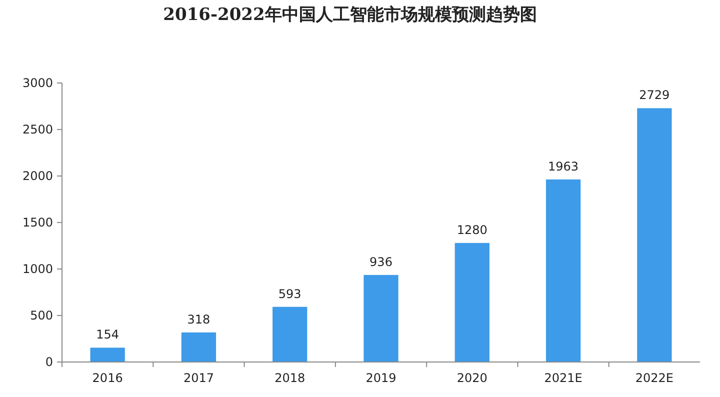  What do you see at coordinates (41, 315) in the screenshot?
I see `y-tick-label: 500` at bounding box center [41, 315].